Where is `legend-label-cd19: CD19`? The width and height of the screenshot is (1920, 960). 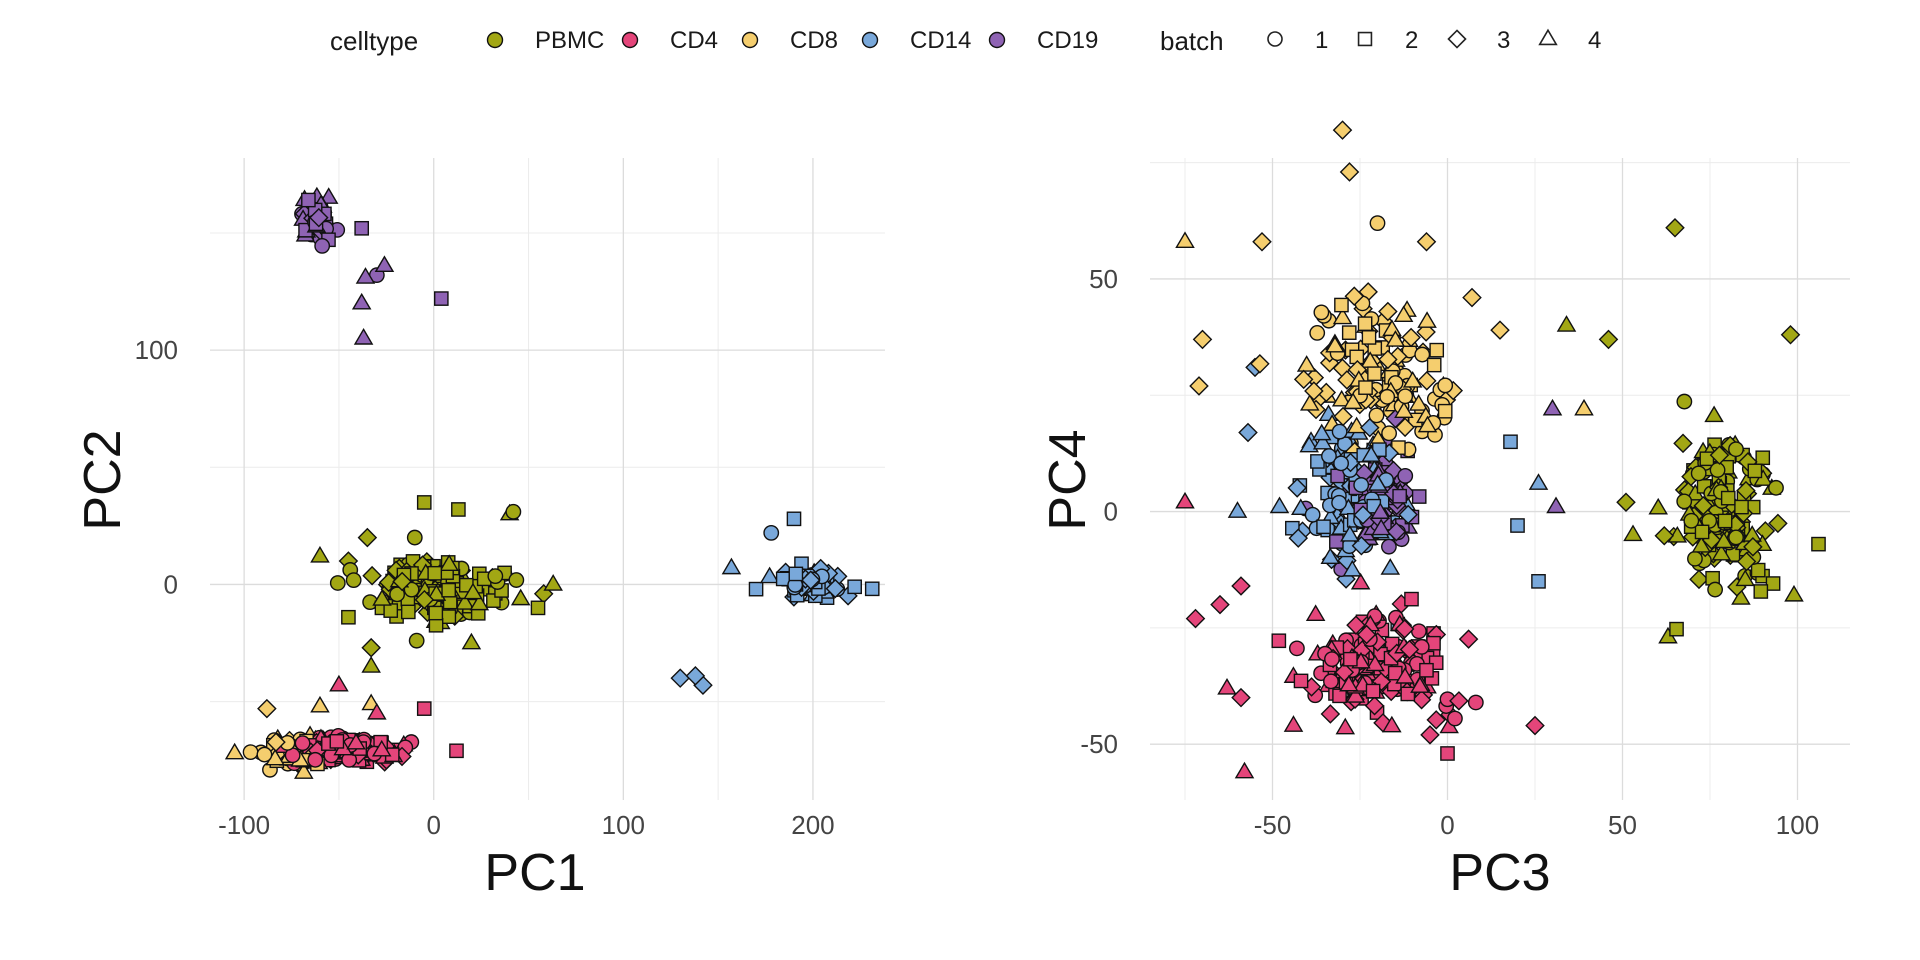 legend-label-cd19: CD19 is located at coordinates (1067, 40).